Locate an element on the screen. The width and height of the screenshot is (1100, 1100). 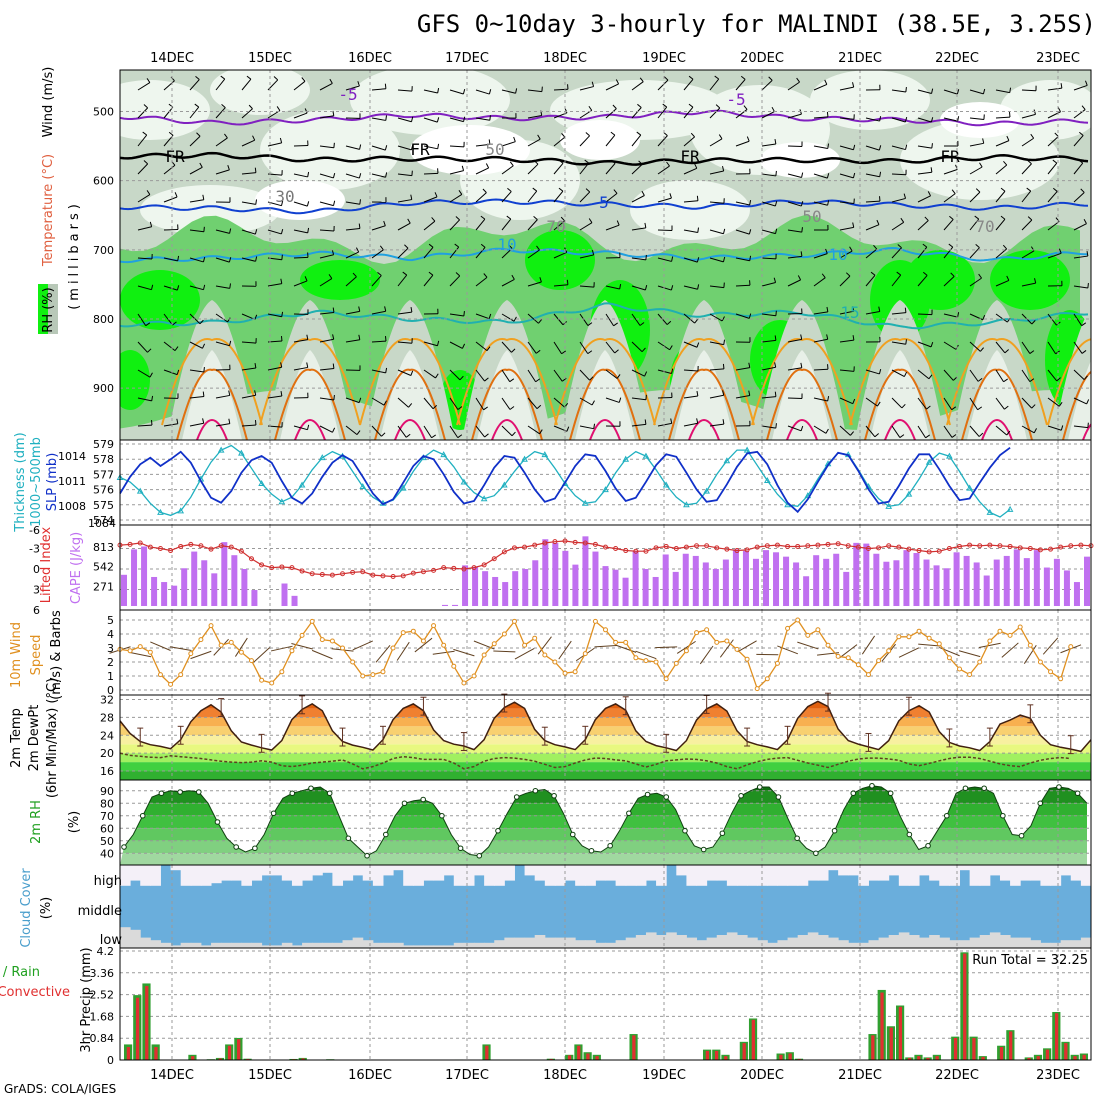
thickness-point is located at coordinates (1010, 508).